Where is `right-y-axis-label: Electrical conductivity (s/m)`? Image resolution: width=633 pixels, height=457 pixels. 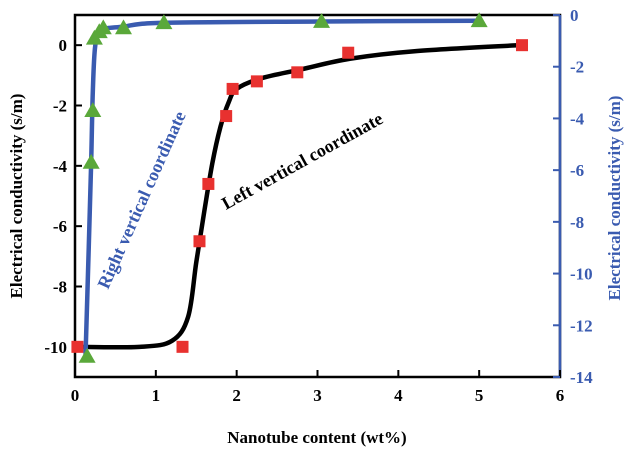 right-y-axis-label: Electrical conductivity (s/m) is located at coordinates (614, 198).